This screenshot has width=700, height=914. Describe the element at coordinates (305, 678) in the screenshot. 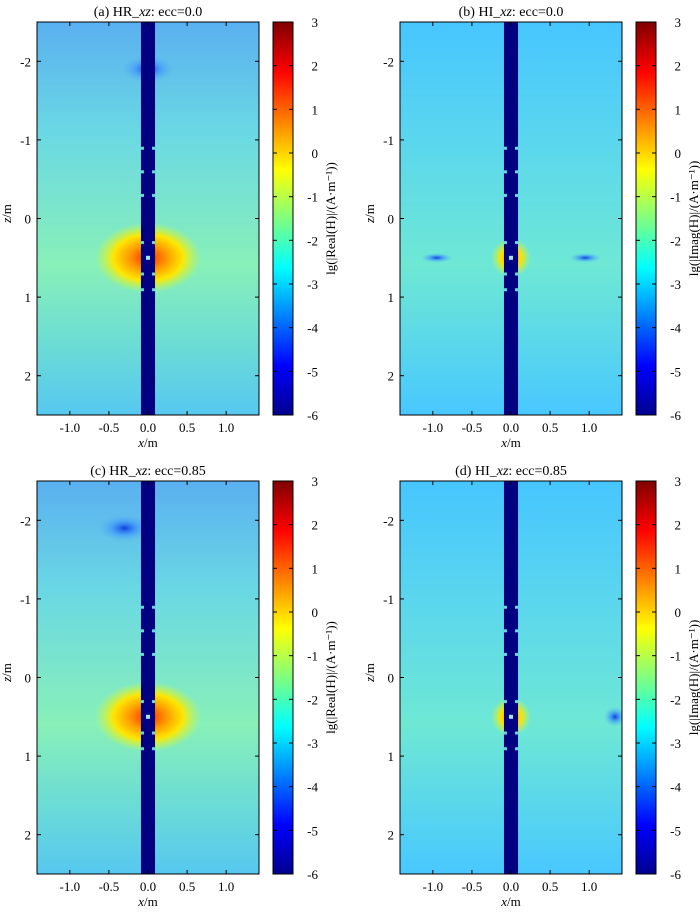

I see `colorbar: 3 2 1 0 -1 -2 -3 -4 -5 -6 lg(|Real(H)|/(A·m⁻¹))` at that location.